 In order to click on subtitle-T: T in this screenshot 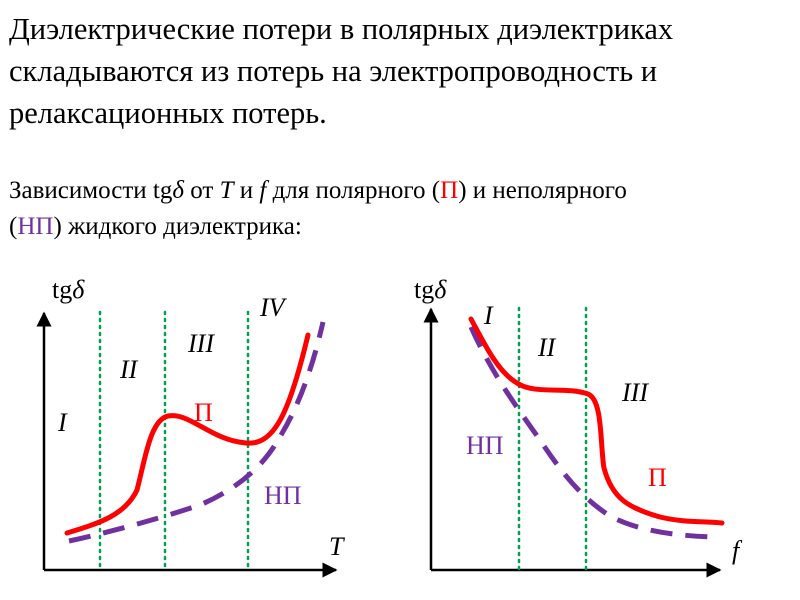, I will do `click(226, 190)`.